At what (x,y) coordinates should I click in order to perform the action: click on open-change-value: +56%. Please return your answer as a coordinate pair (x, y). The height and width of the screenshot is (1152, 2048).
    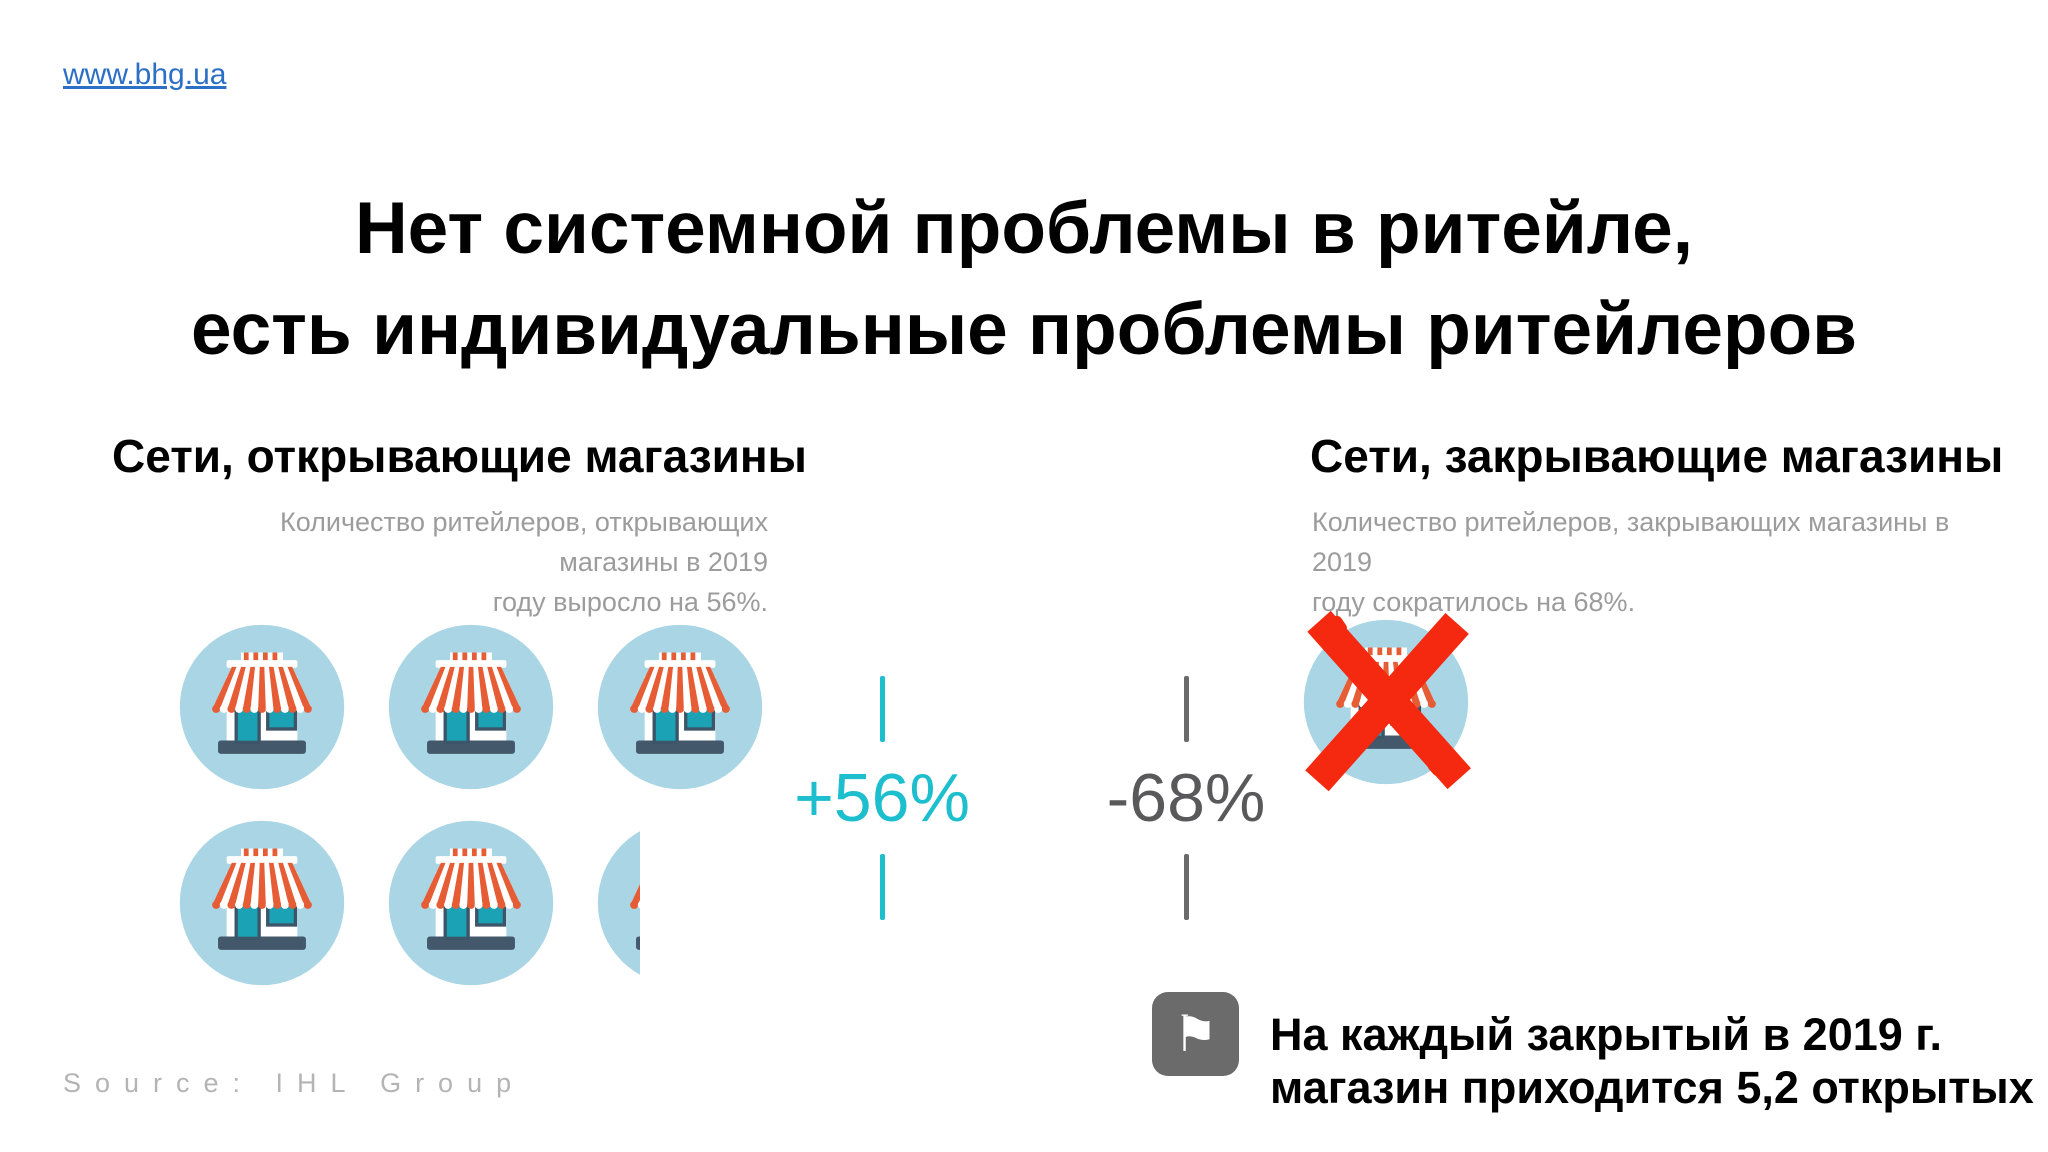
    Looking at the image, I should click on (882, 798).